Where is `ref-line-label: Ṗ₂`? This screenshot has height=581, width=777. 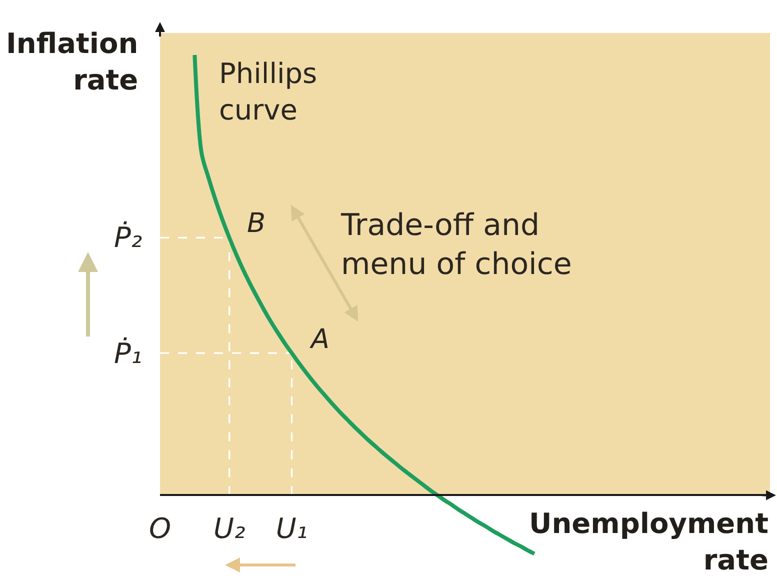 ref-line-label: Ṗ₂ is located at coordinates (128, 237).